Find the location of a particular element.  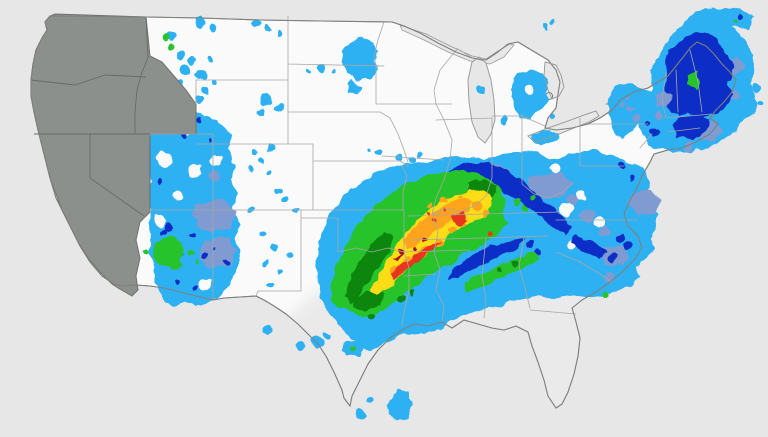

lake-shorelines is located at coordinates (533, 100).